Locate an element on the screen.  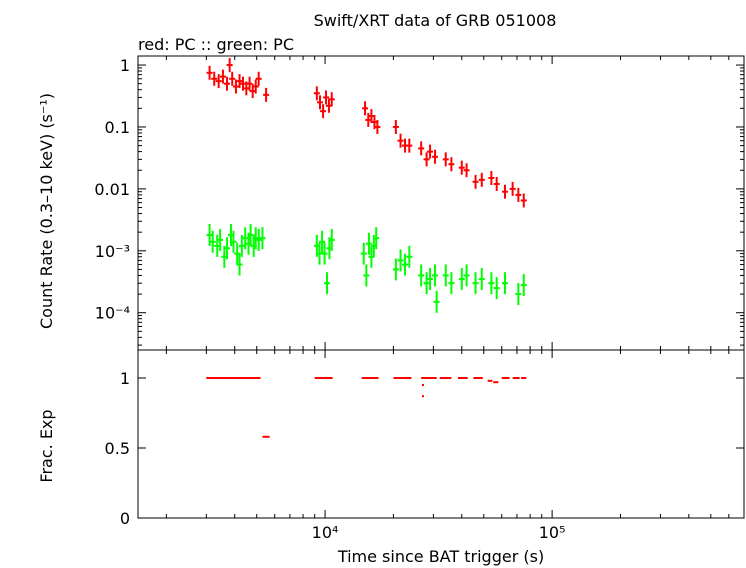
y-tick-label-top: 10⁻⁴ is located at coordinates (112, 313).